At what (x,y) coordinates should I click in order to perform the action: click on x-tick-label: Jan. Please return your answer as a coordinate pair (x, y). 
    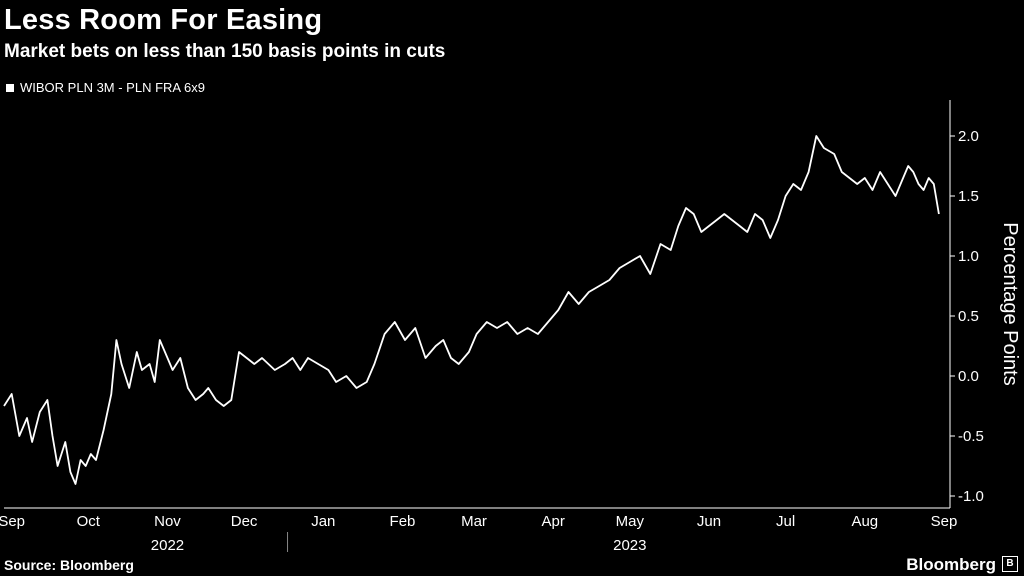
    Looking at the image, I should click on (323, 521).